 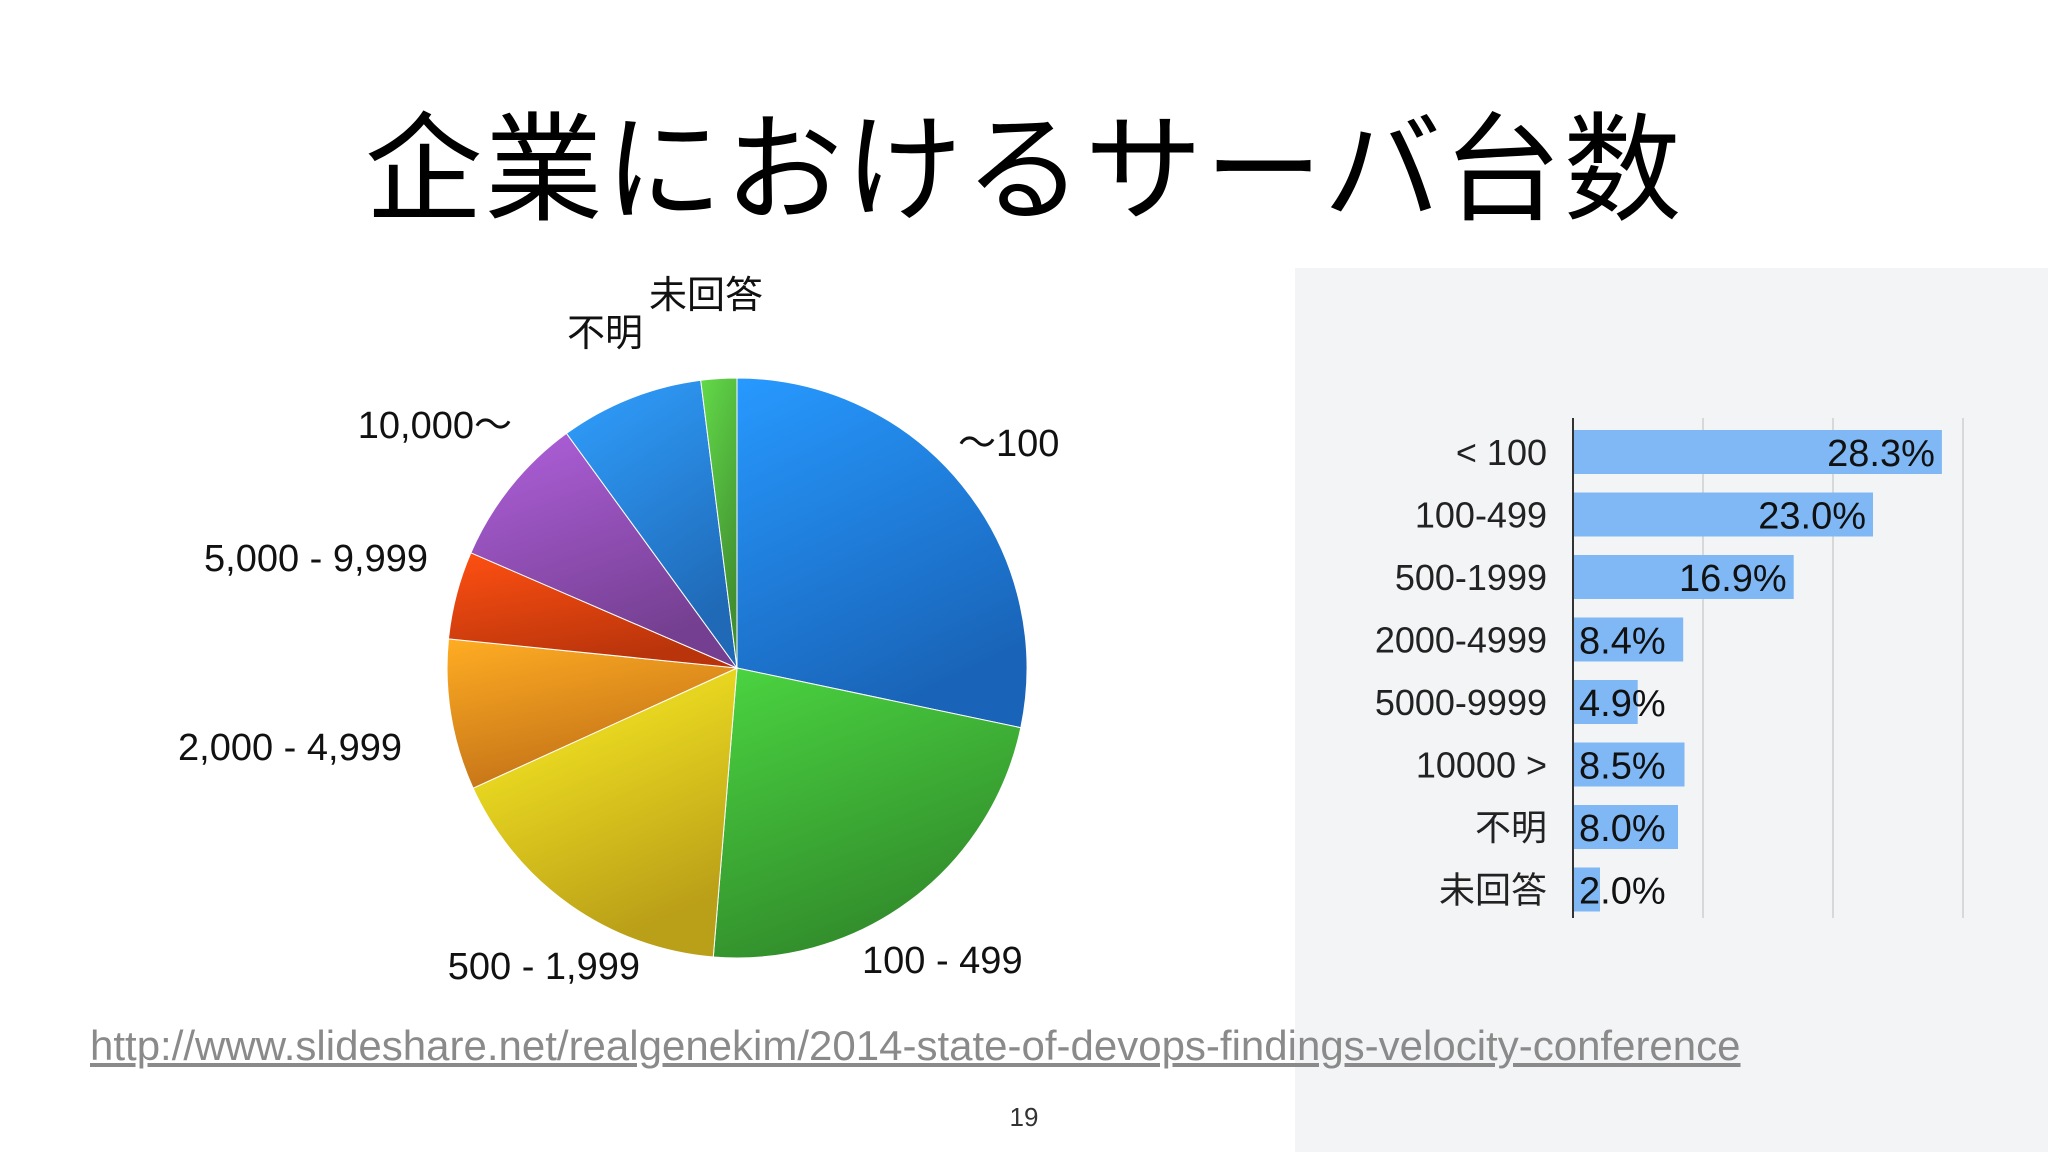 I want to click on pie-chart, so click(x=737, y=668).